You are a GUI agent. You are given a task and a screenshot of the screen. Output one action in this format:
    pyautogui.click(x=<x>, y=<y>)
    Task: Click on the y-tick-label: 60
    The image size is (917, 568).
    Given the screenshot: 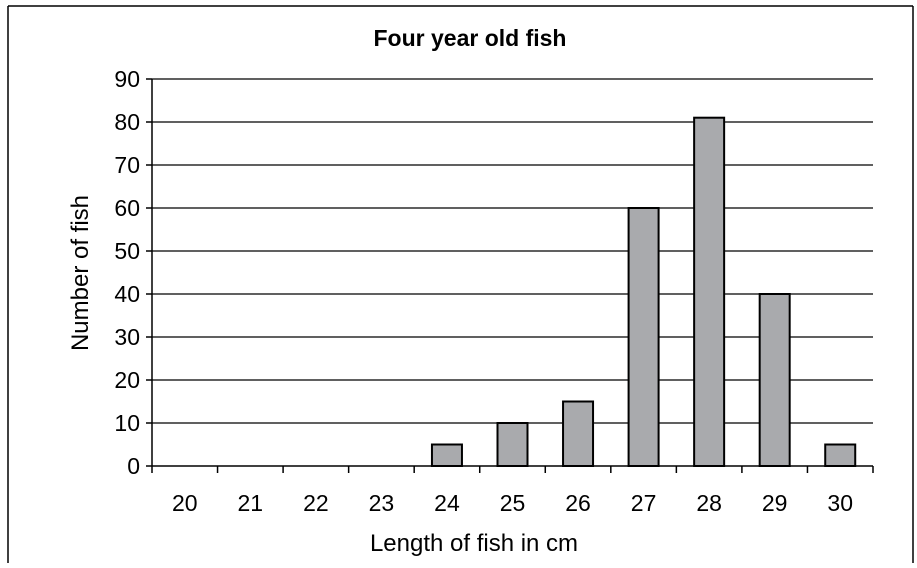 What is the action you would take?
    pyautogui.click(x=127, y=208)
    